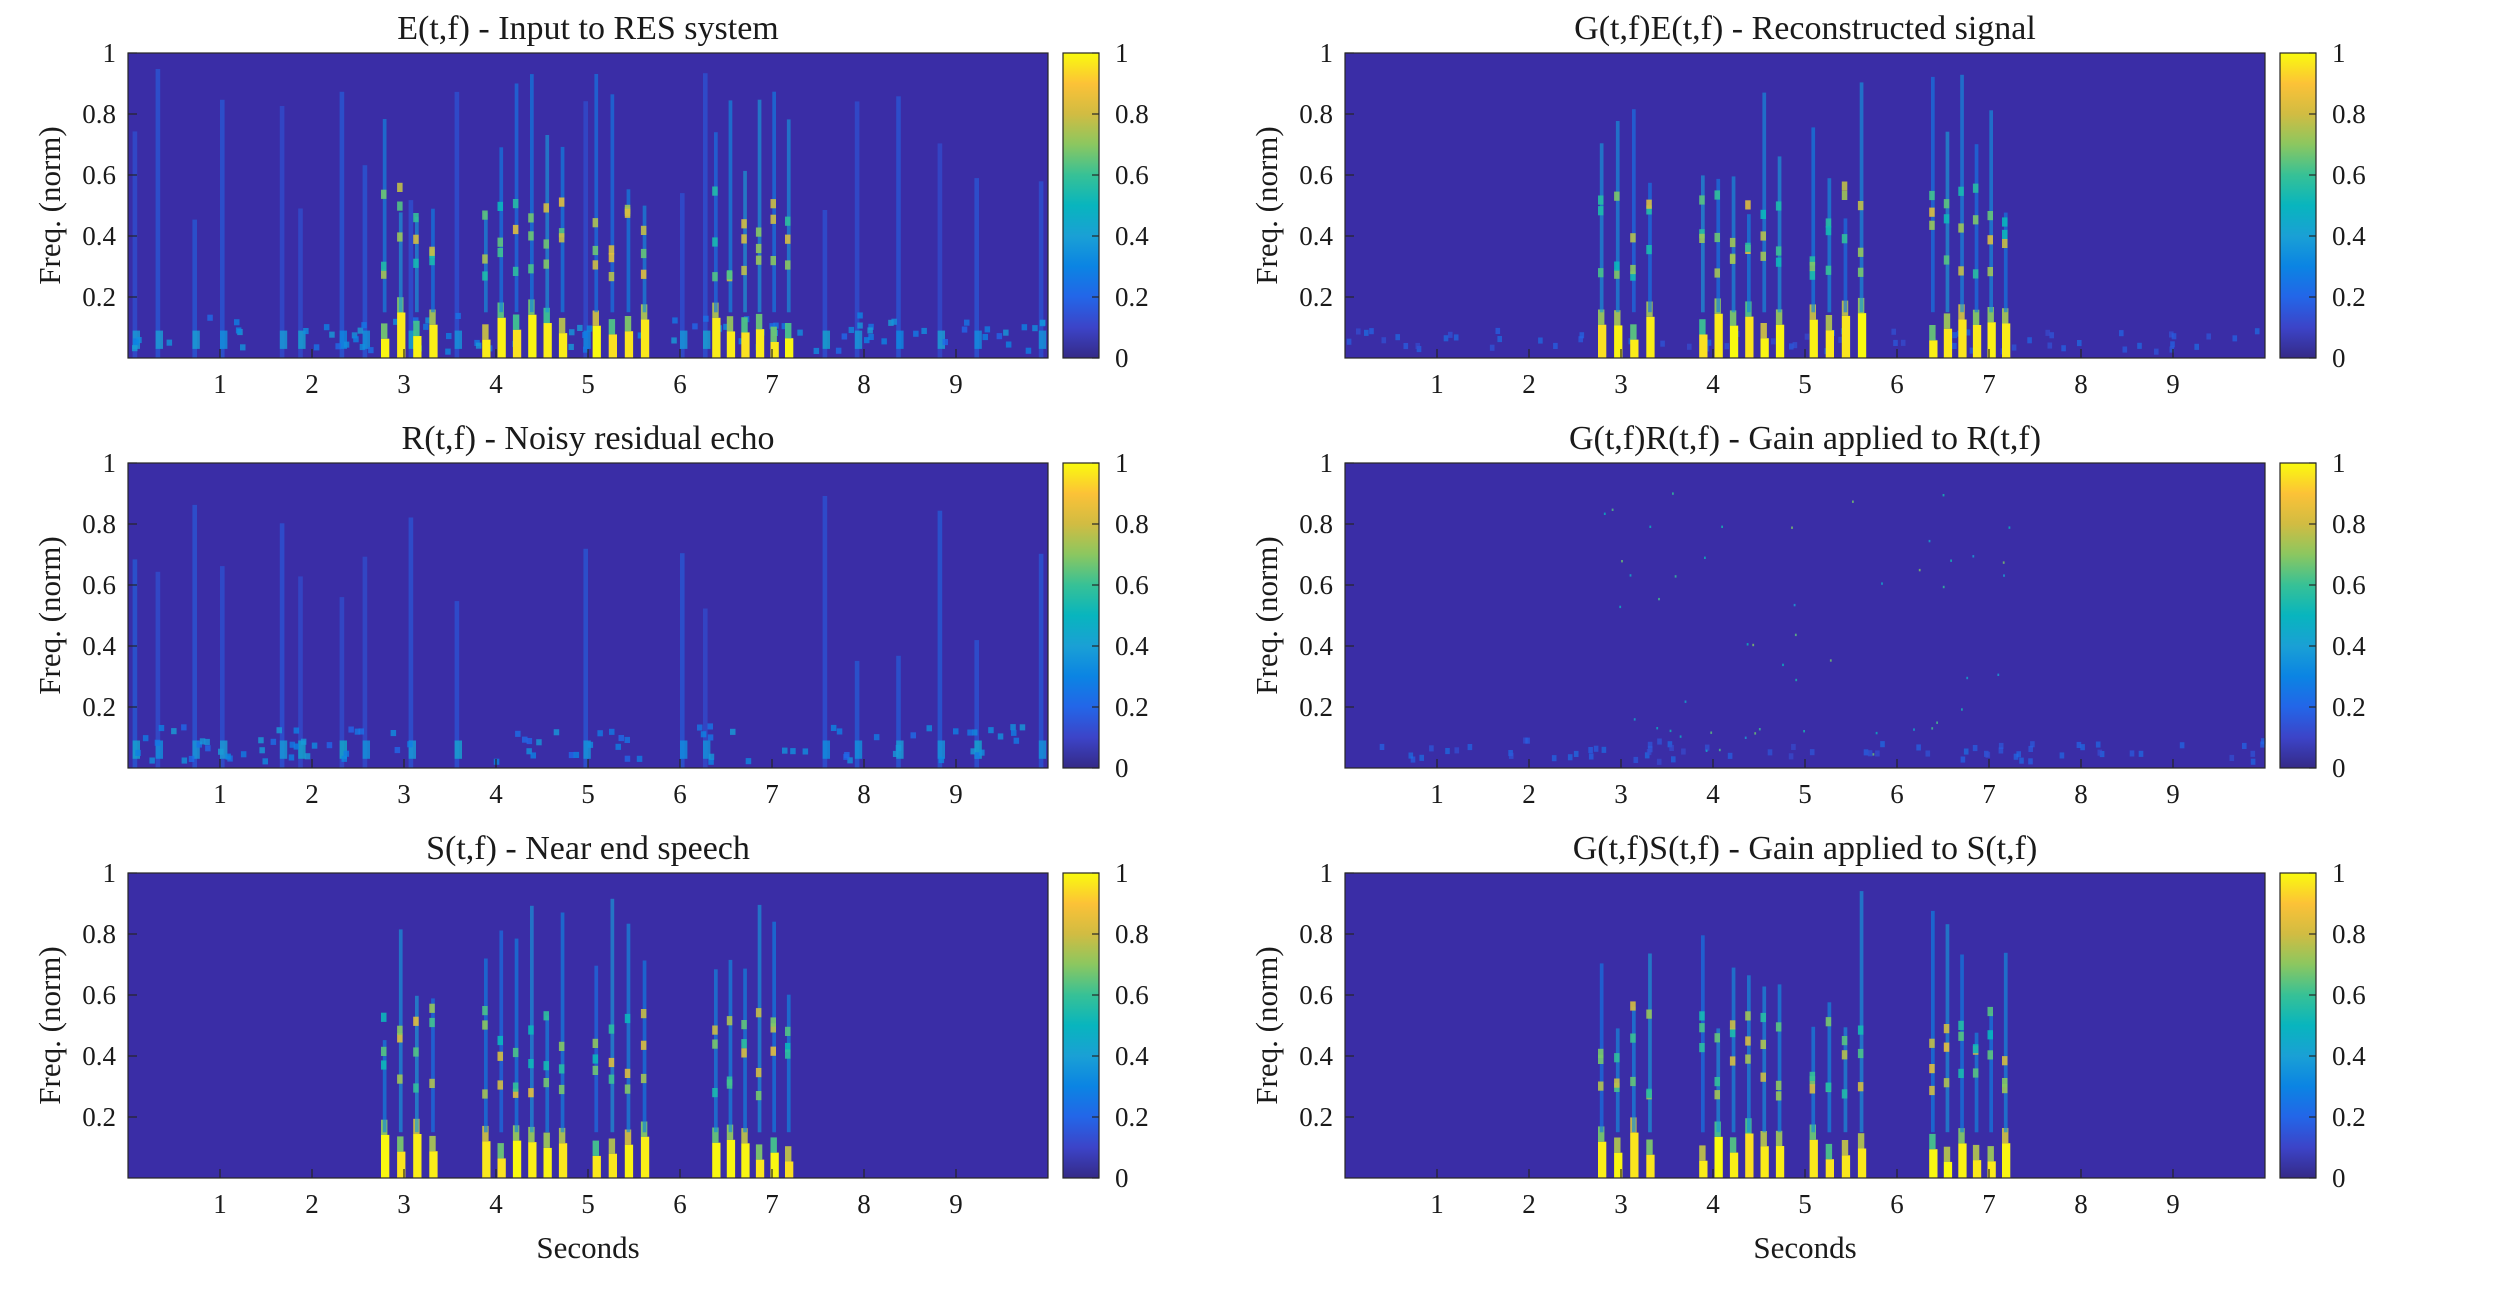  I want to click on y-tick-label: 1, so click(1327, 53).